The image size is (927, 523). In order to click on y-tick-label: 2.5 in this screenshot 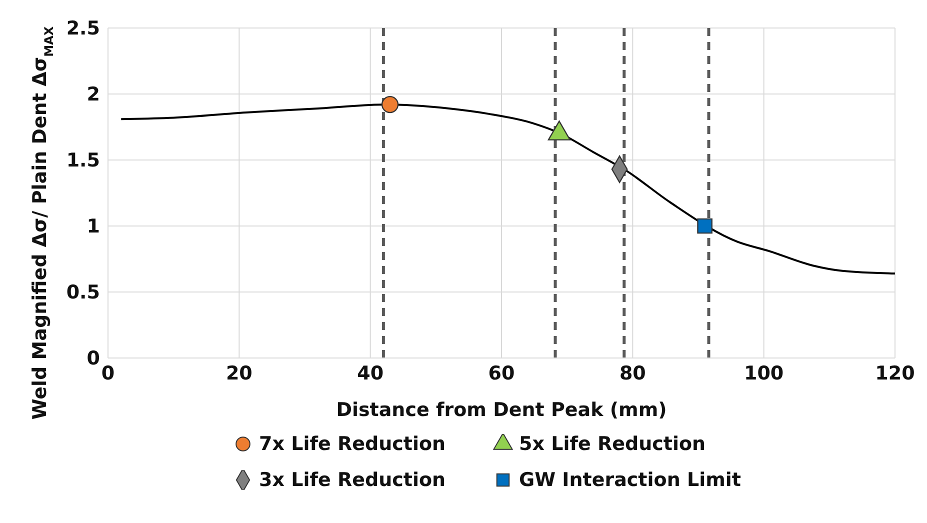, I will do `click(83, 29)`.